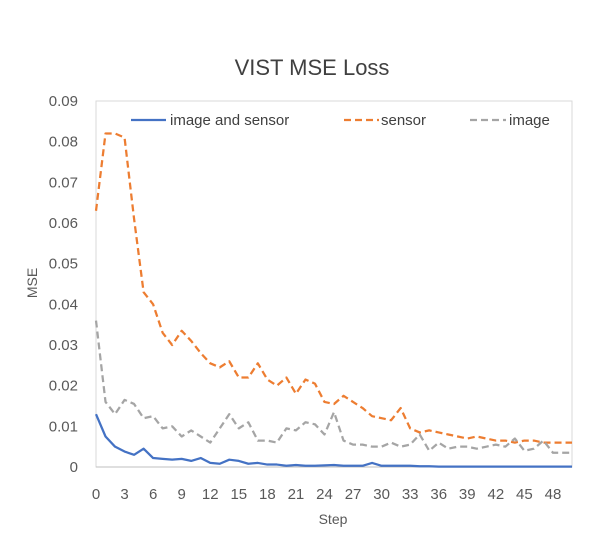  Describe the element at coordinates (63, 101) in the screenshot. I see `y-tick-label: 0.09` at that location.